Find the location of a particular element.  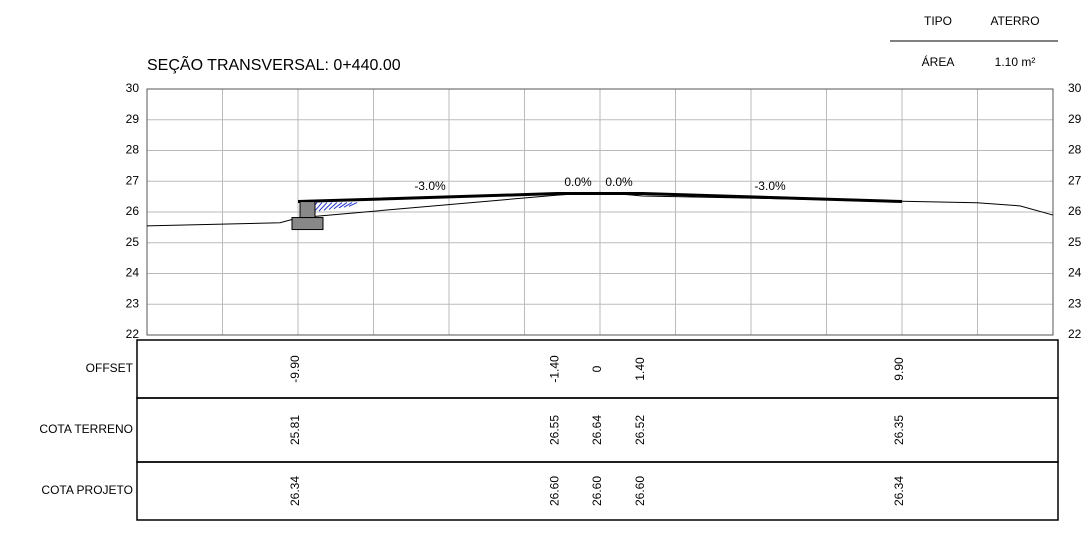

y-tick-label-right: 23 is located at coordinates (1075, 303).